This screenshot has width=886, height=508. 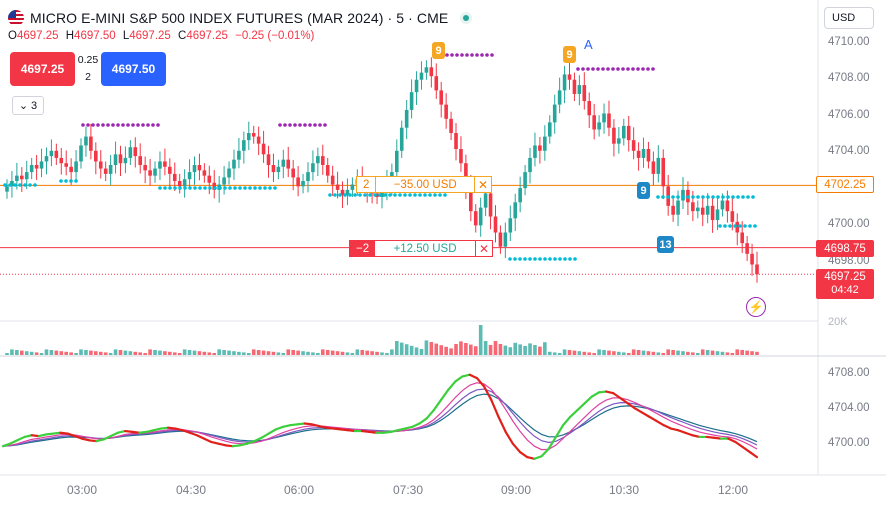 I want to click on take-profit-order-line: 2 −35.00 USD ✕, so click(x=424, y=184).